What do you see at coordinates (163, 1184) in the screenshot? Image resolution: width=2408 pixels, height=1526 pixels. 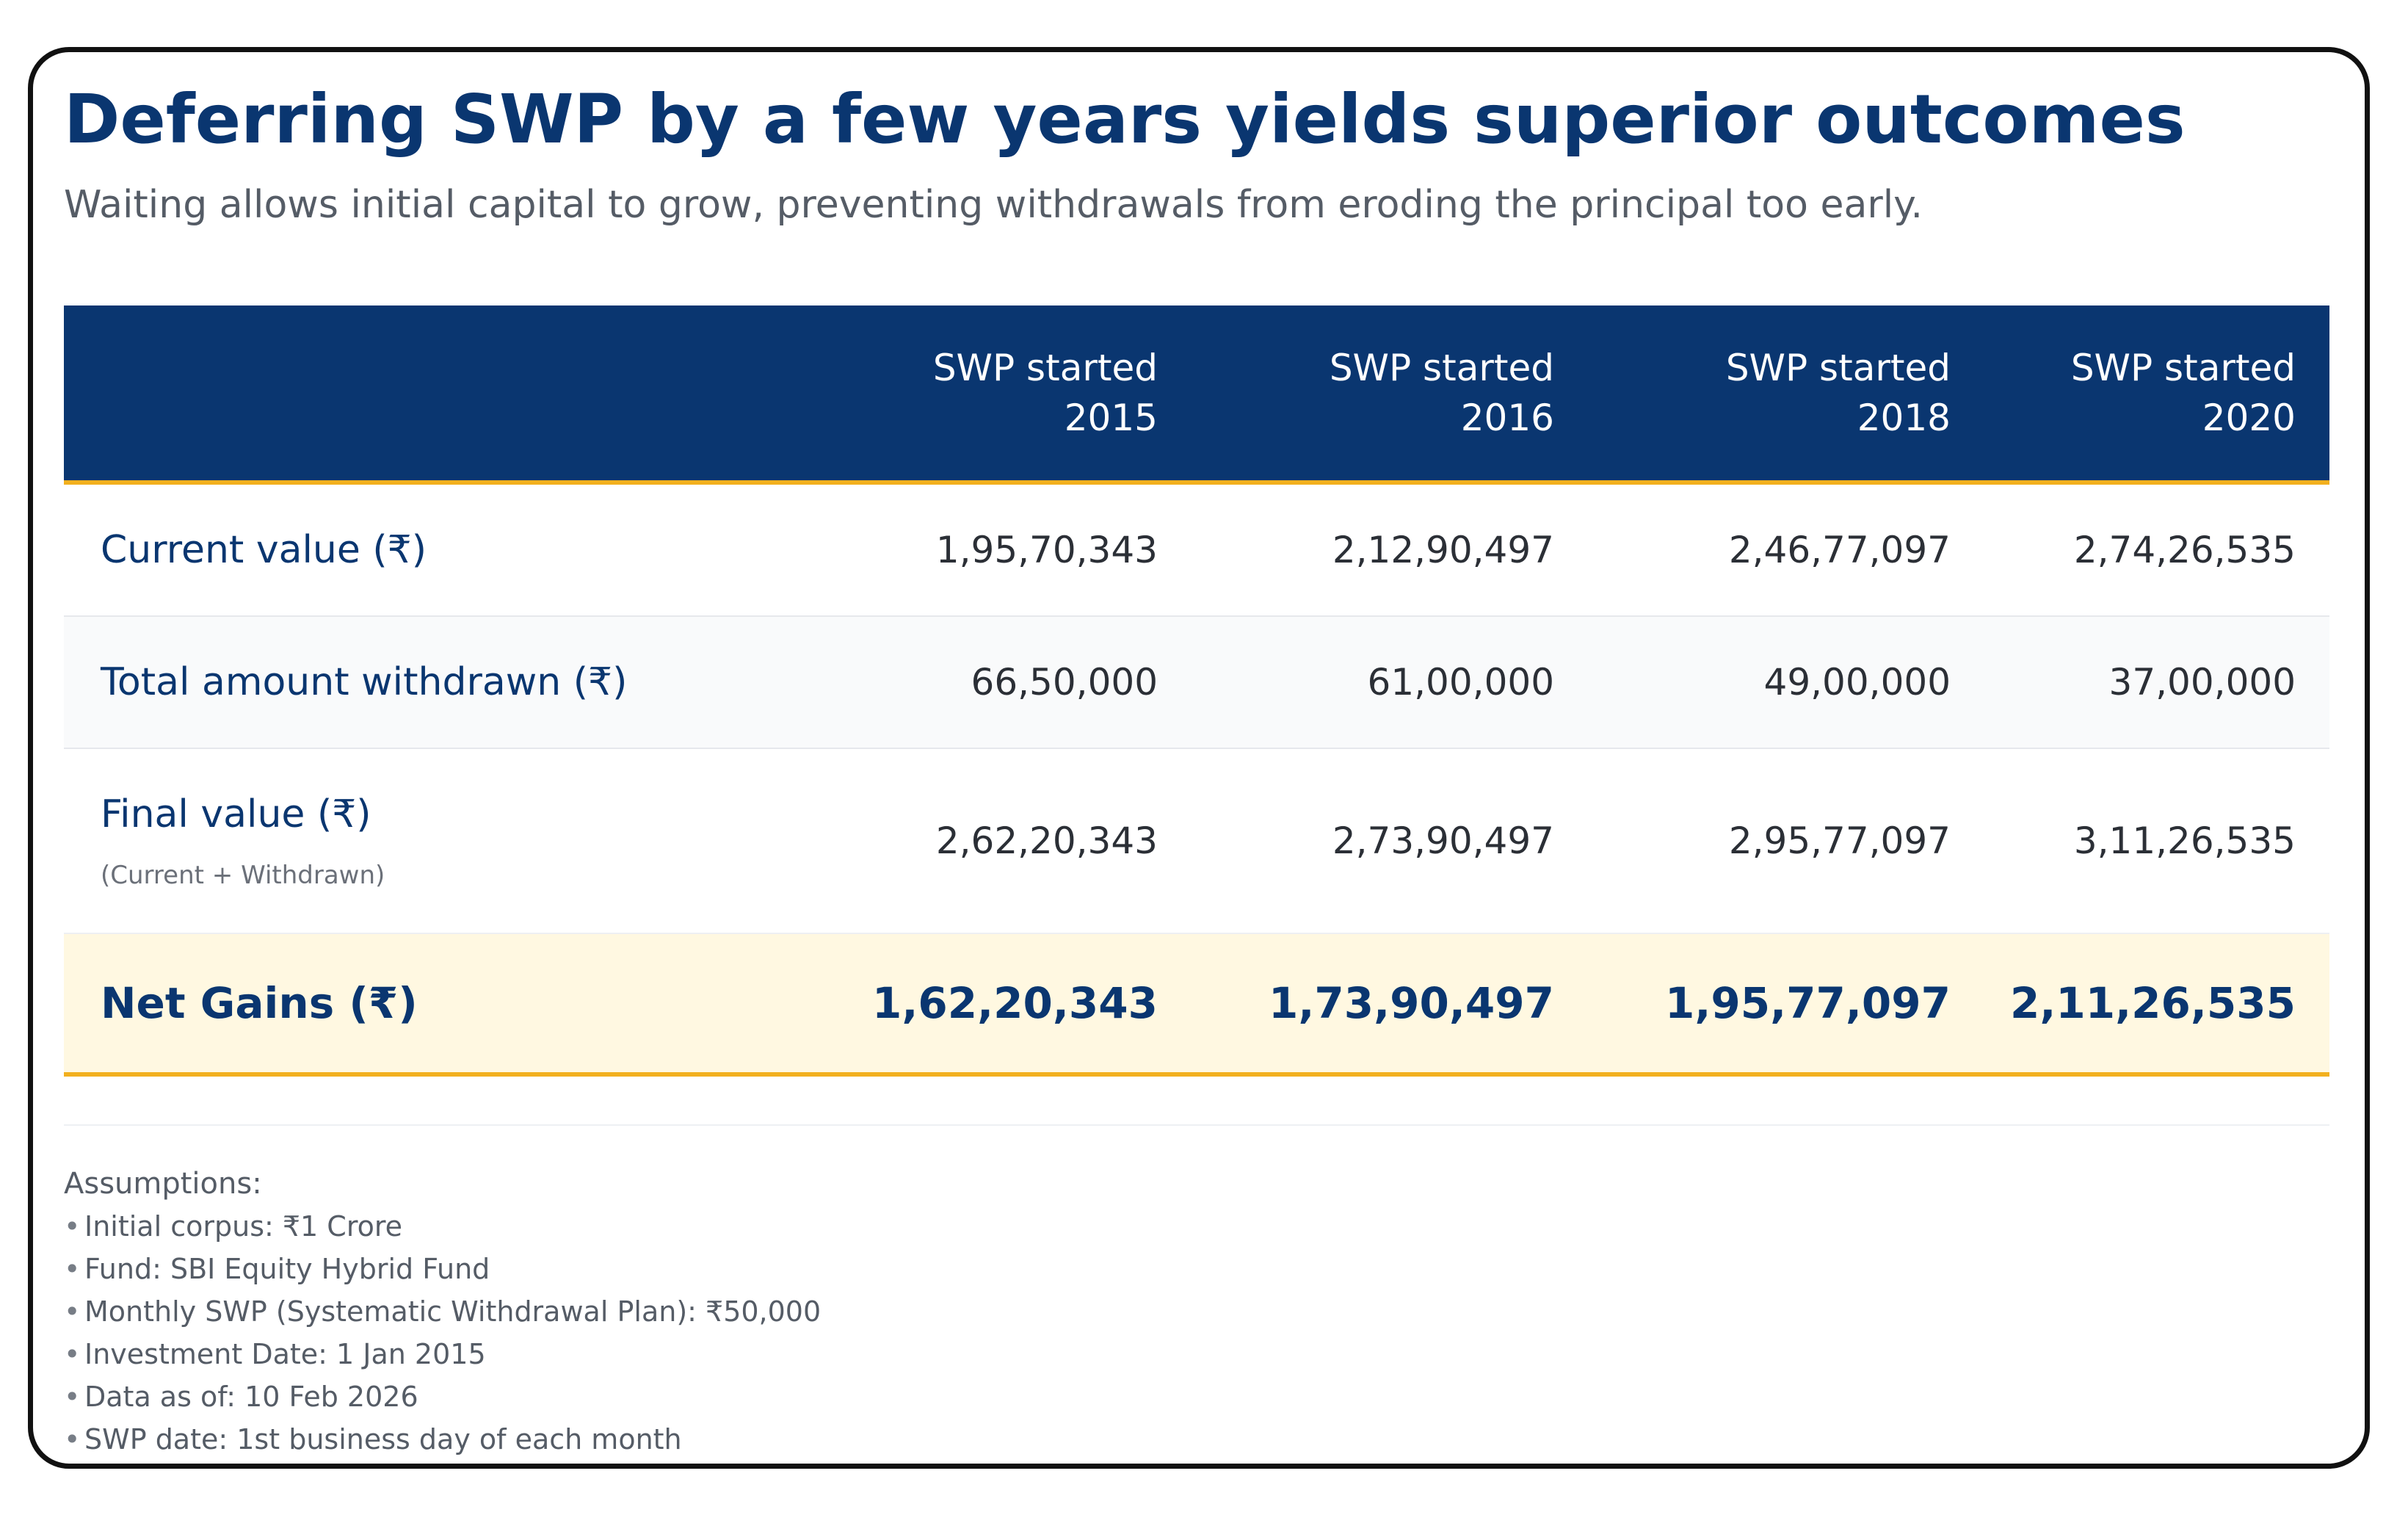 I see `assumptions-title: Assumptions:` at bounding box center [163, 1184].